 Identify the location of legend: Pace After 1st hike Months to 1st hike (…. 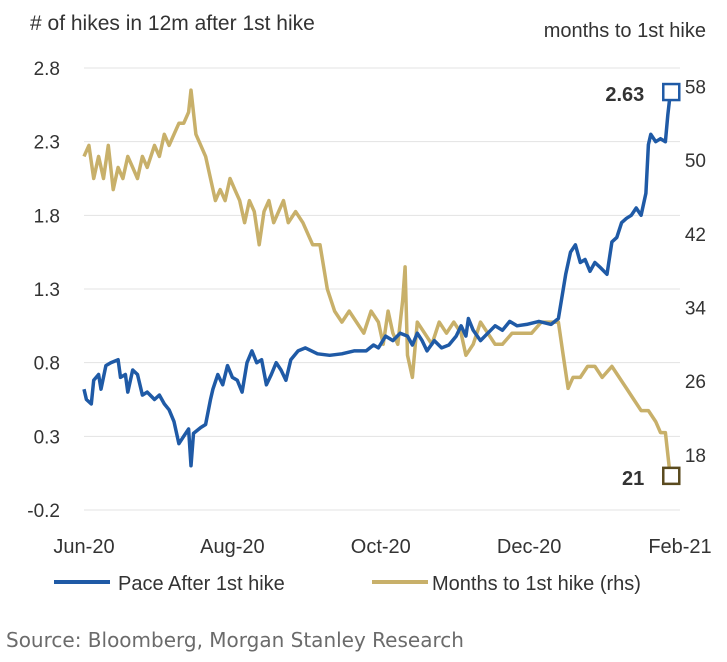
(347, 584).